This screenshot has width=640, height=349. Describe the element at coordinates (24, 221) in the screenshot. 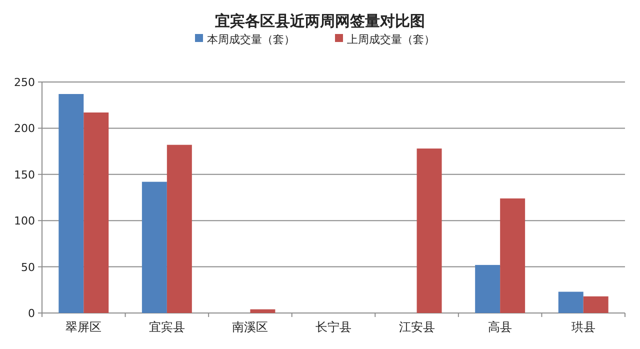

I see `y-tick-label: 100` at that location.